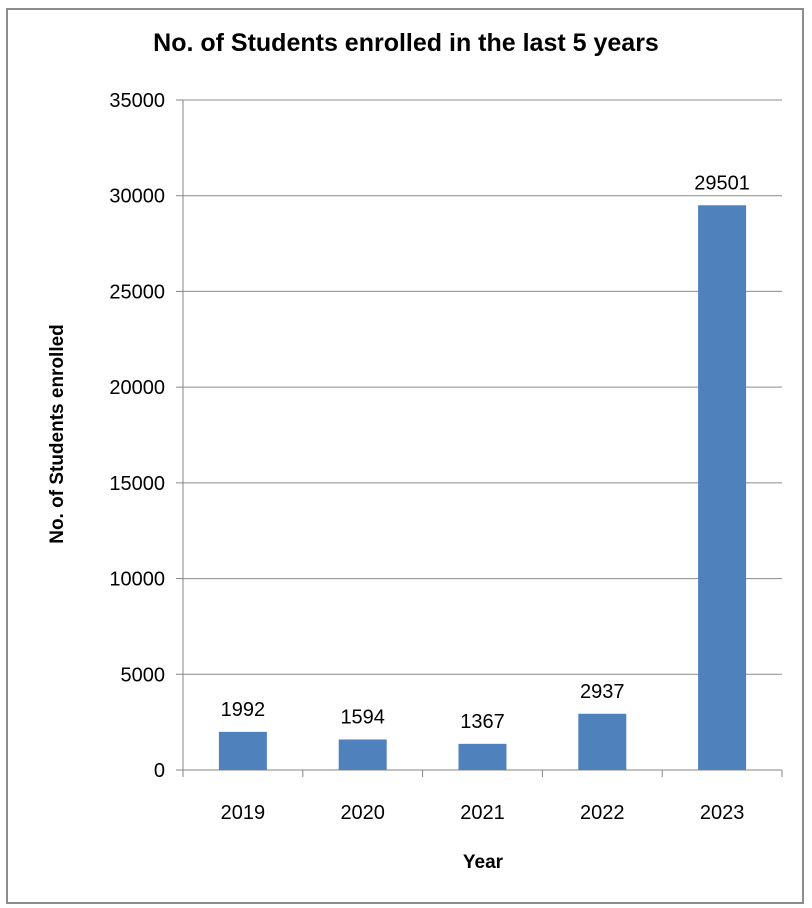 This screenshot has width=812, height=908. Describe the element at coordinates (243, 710) in the screenshot. I see `data-label: 1992` at that location.